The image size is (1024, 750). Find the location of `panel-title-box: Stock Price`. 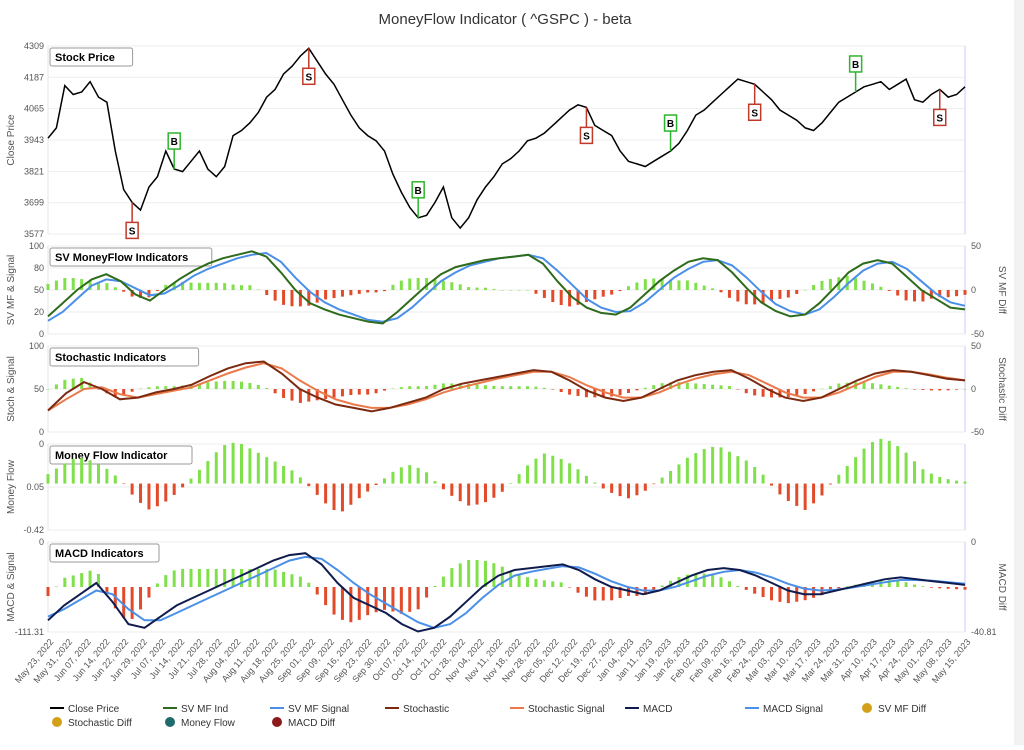

panel-title-box: Stock Price is located at coordinates (91, 57).